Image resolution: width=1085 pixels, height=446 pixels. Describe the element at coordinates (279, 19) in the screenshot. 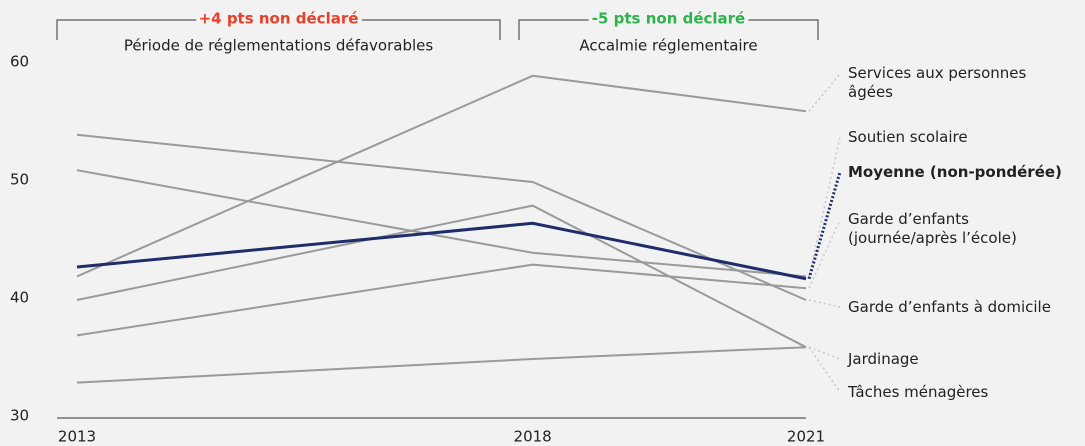

I see `annotation-highlight: +4 pts non déclaré` at that location.